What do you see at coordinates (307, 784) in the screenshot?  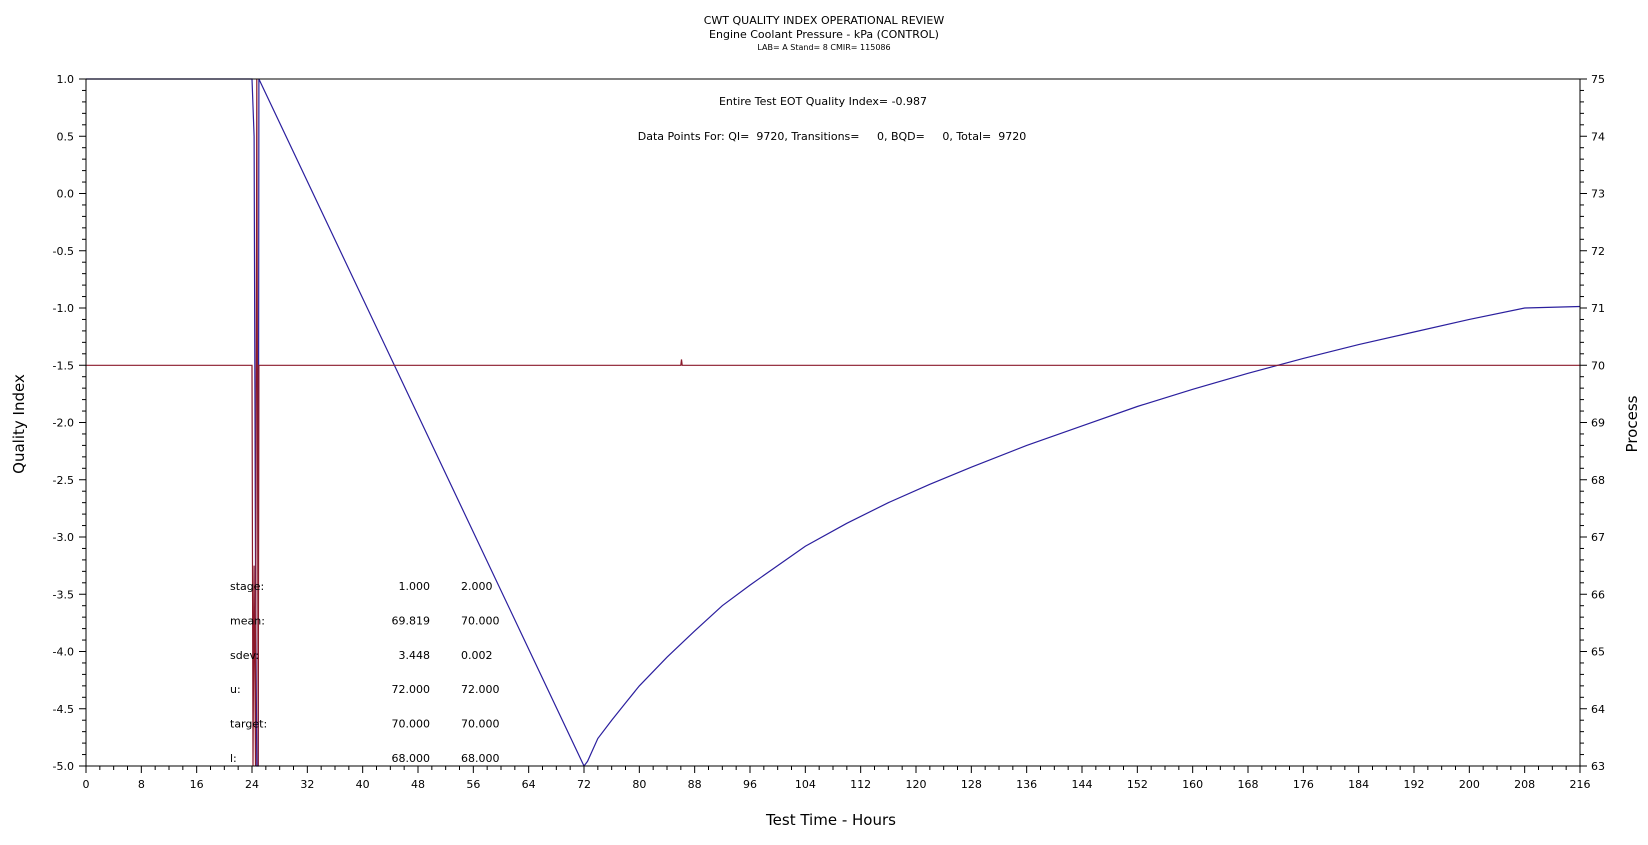 I see `x-tick-label: 32` at bounding box center [307, 784].